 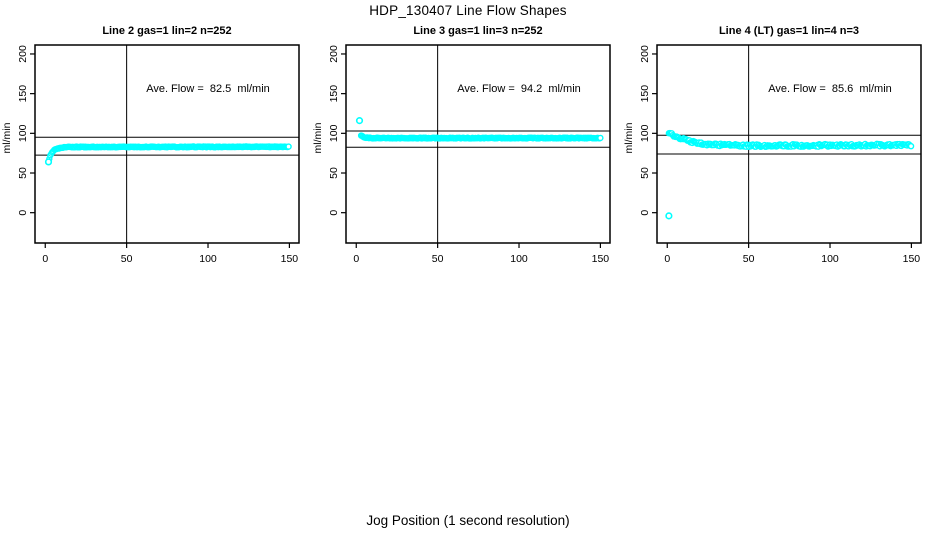 I want to click on y-axis-label-line3: ml/min, so click(x=318, y=138).